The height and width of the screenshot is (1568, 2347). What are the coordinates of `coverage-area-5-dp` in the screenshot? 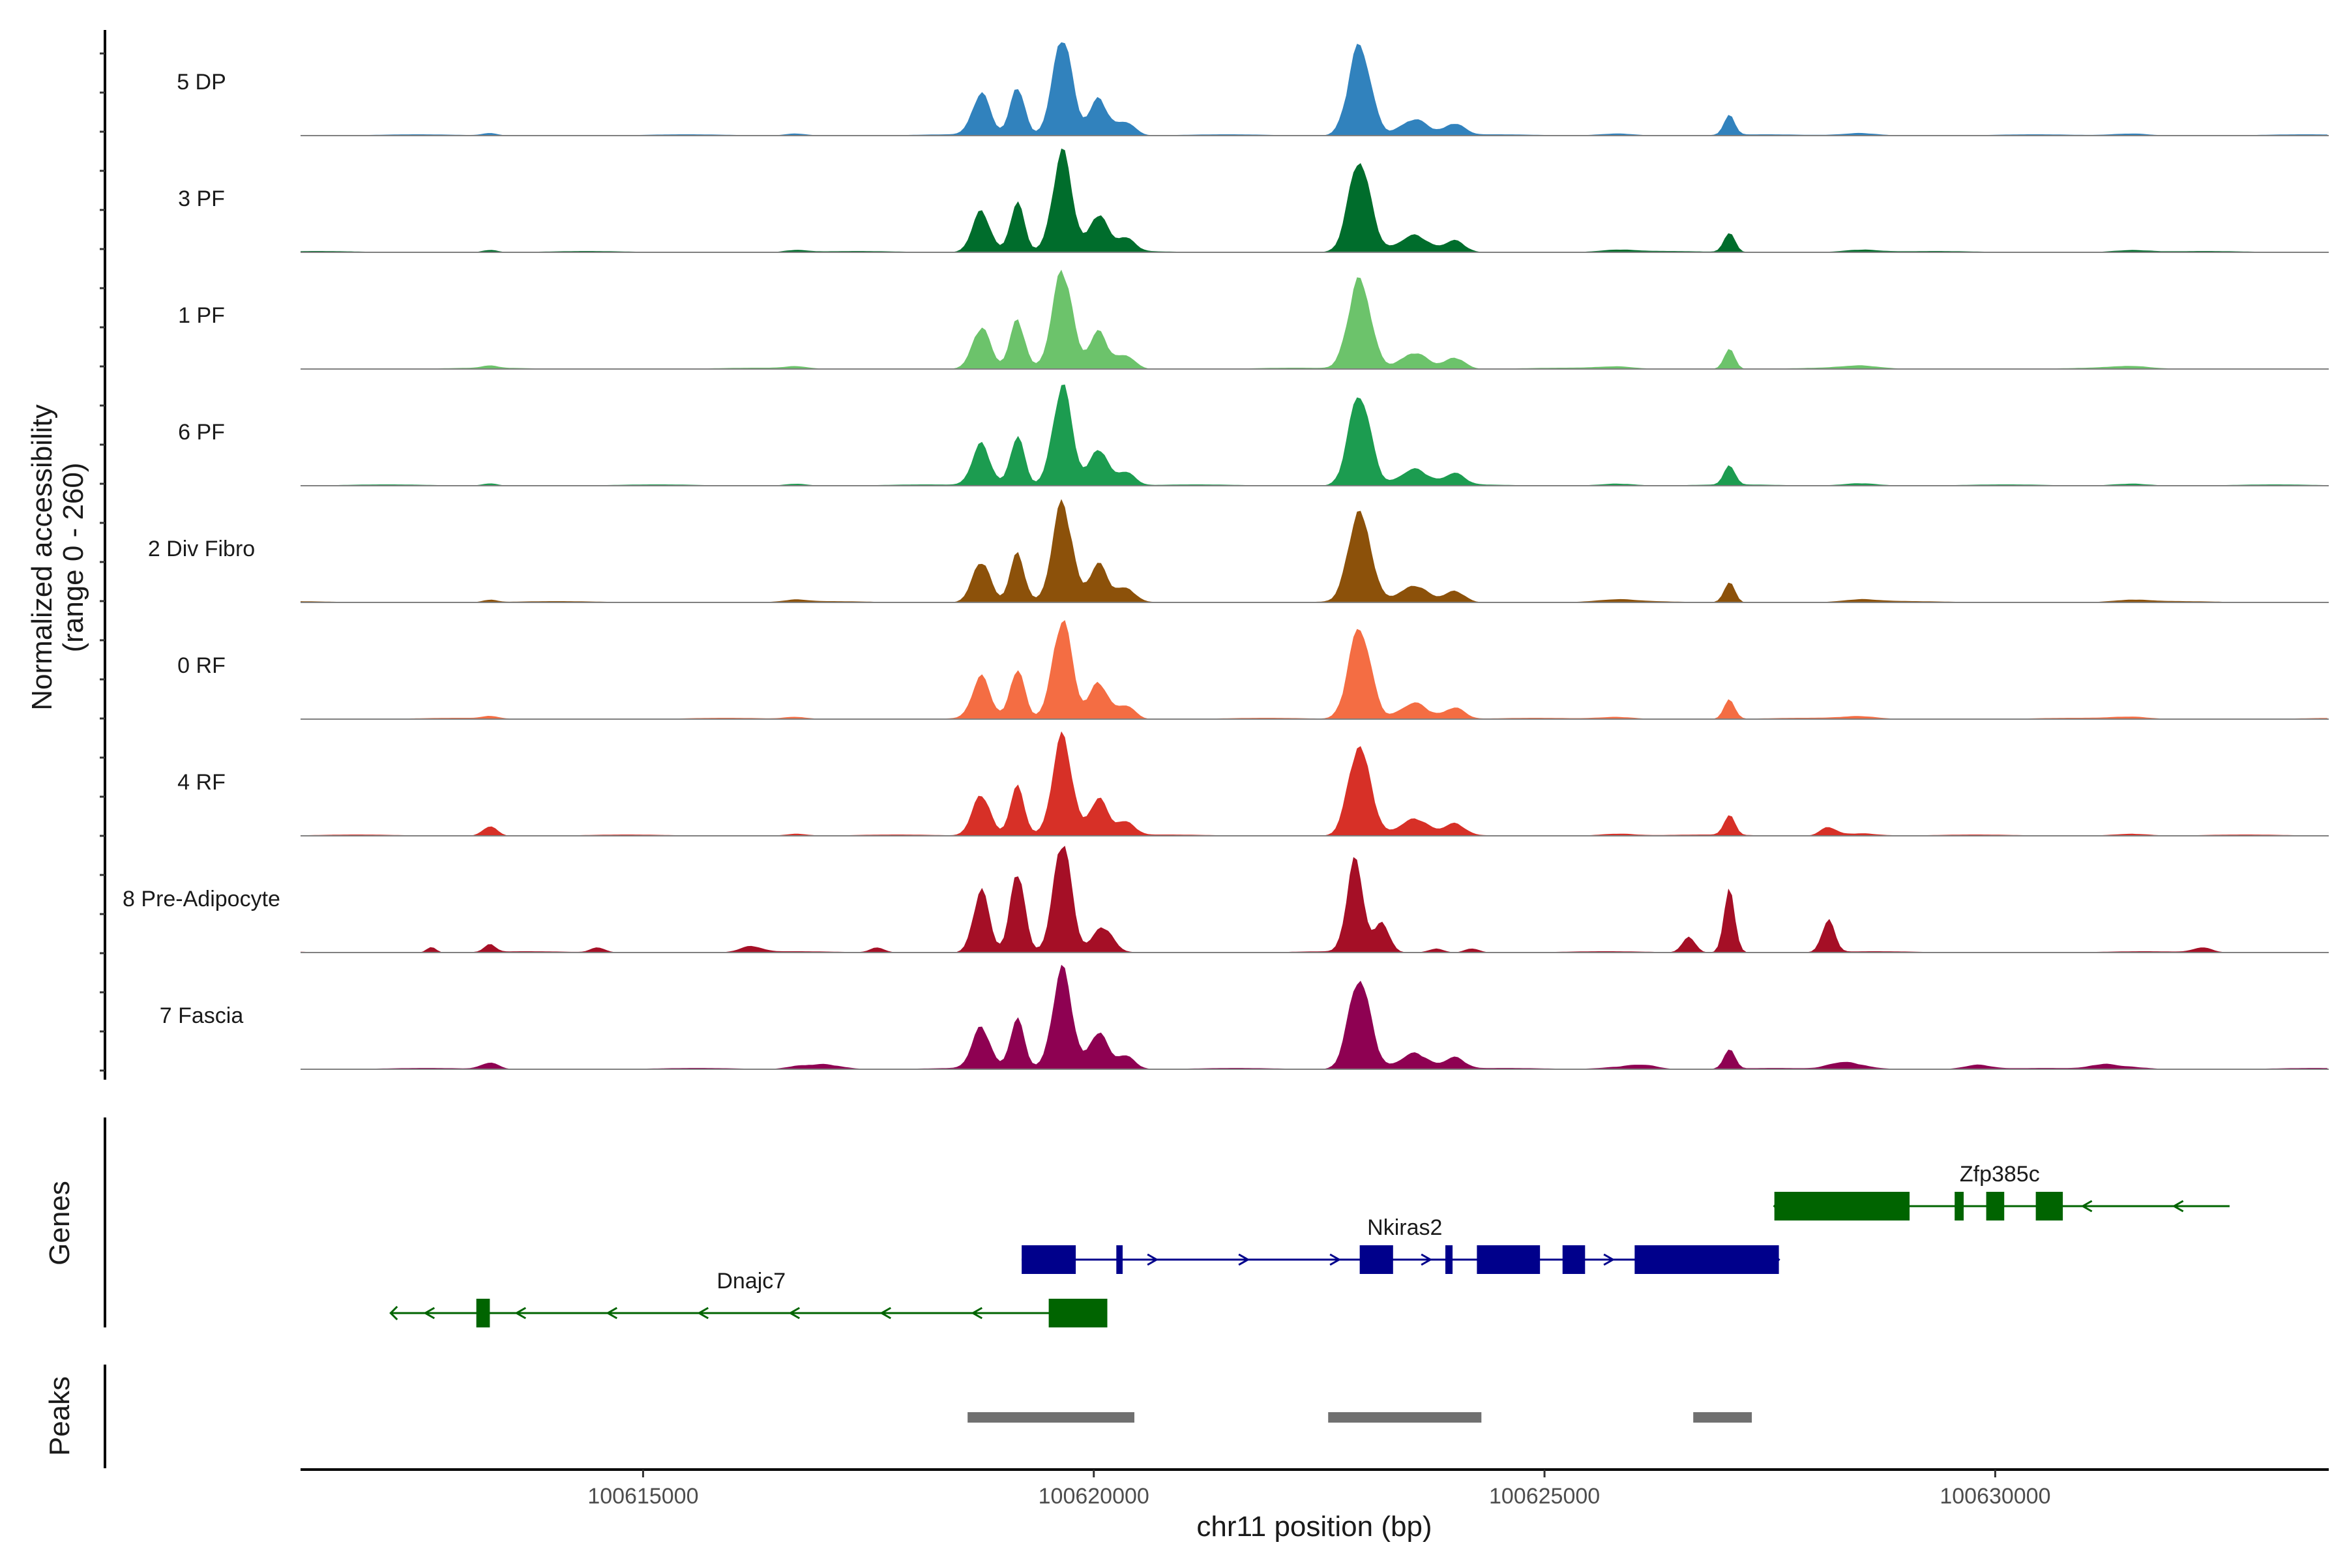 It's located at (1315, 89).